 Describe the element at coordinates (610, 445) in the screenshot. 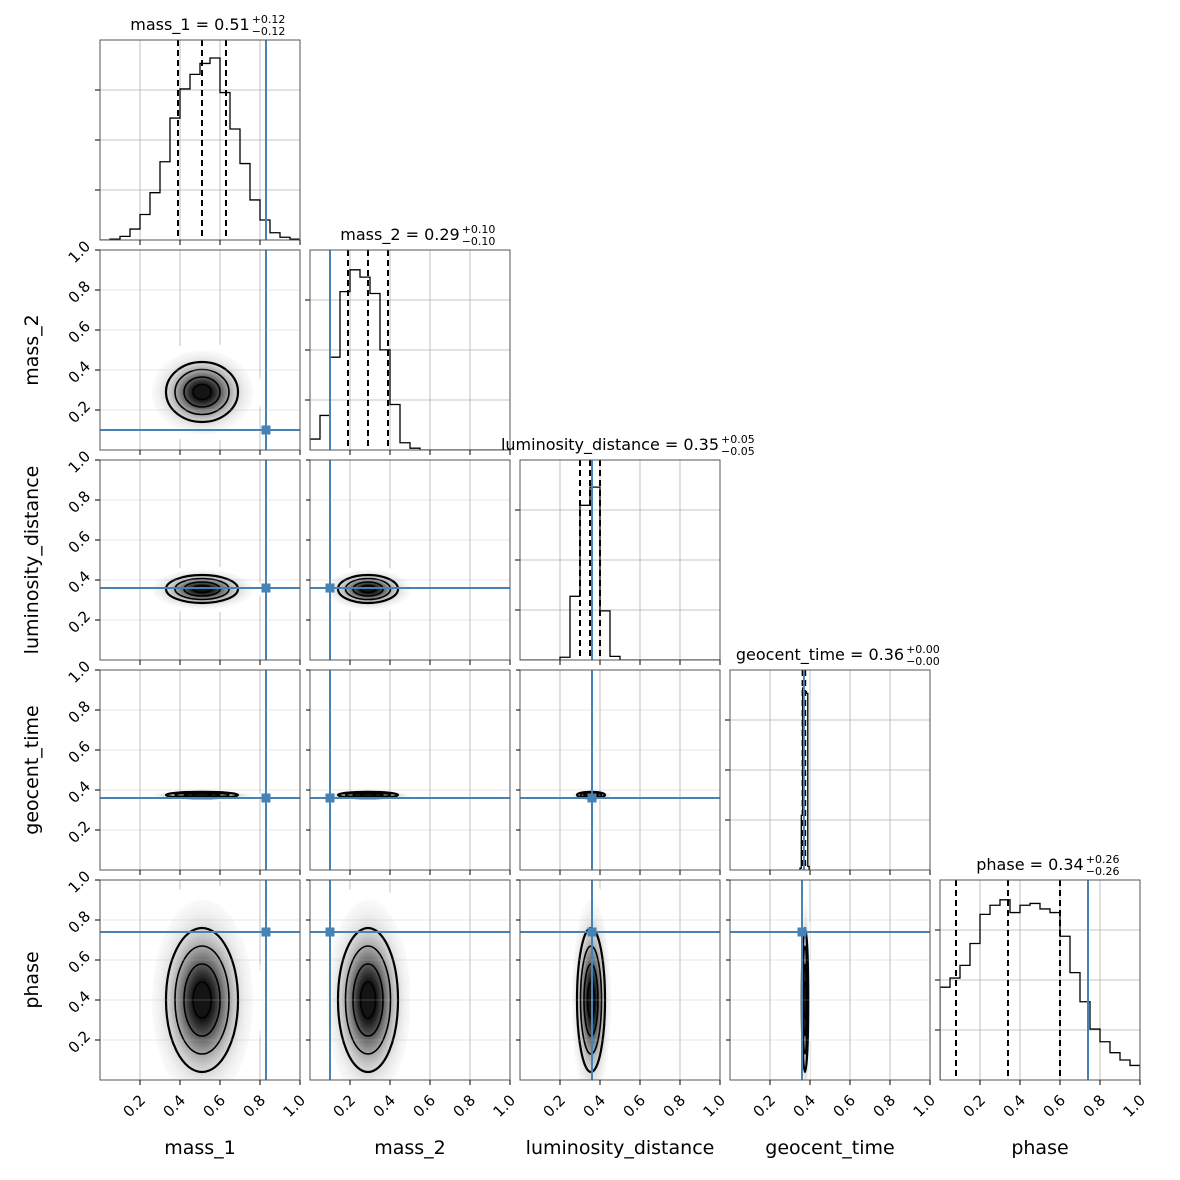

I see `panel-title-luminosity_distance: luminosity_distance = 0.35` at that location.